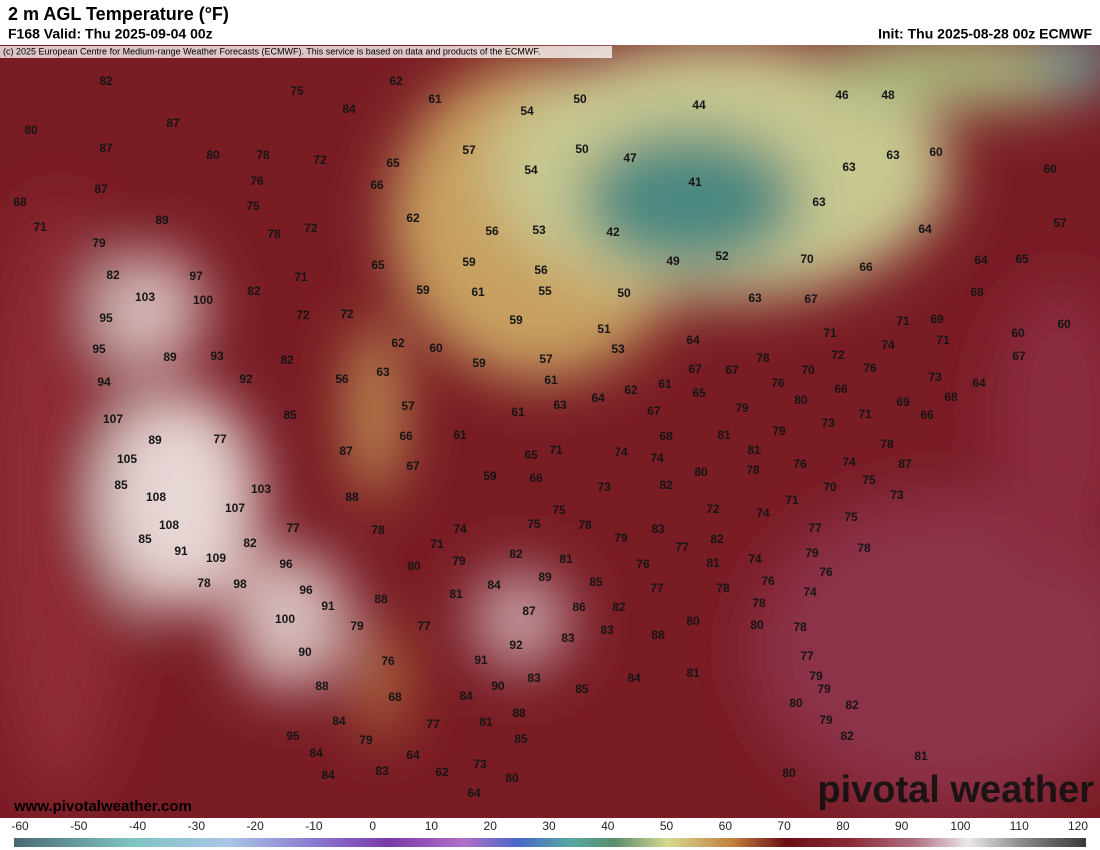  What do you see at coordinates (955, 790) in the screenshot?
I see `logo: pivotal weather` at bounding box center [955, 790].